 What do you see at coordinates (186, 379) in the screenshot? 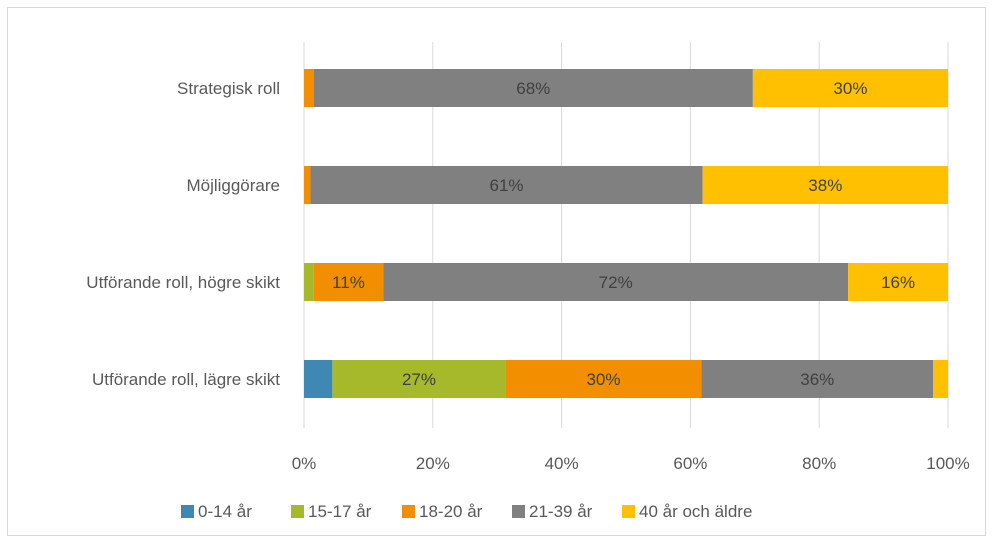
I see `category-label: Utförande roll, lägre skikt` at bounding box center [186, 379].